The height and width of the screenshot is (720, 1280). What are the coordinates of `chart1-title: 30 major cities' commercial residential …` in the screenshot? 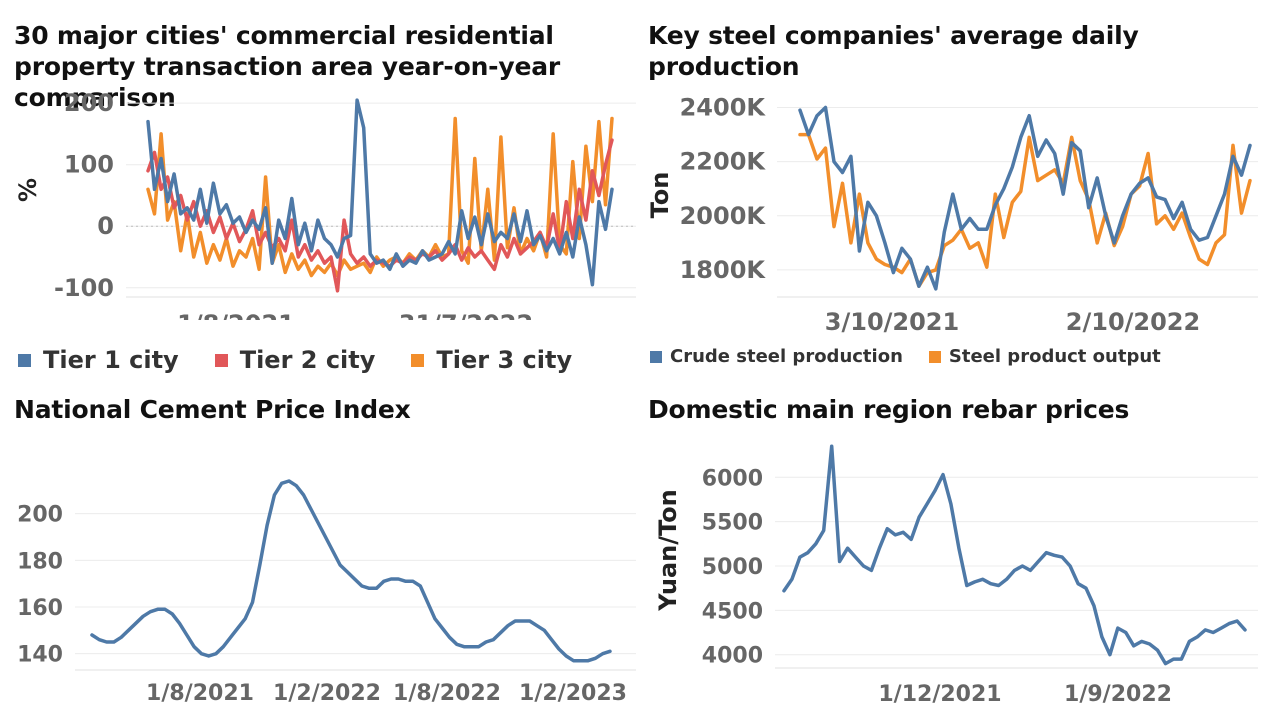 It's located at (287, 66).